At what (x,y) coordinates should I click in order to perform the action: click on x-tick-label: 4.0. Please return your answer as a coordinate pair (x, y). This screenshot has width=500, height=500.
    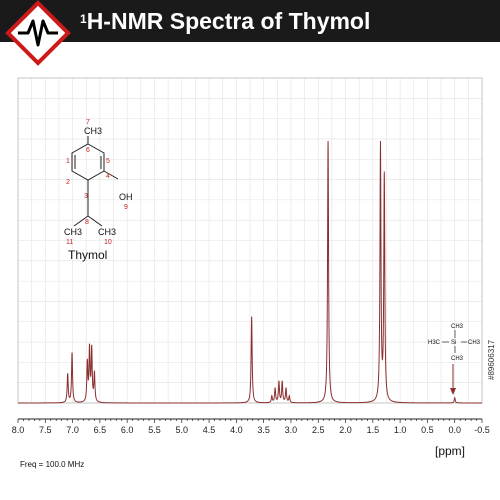
    Looking at the image, I should click on (236, 430).